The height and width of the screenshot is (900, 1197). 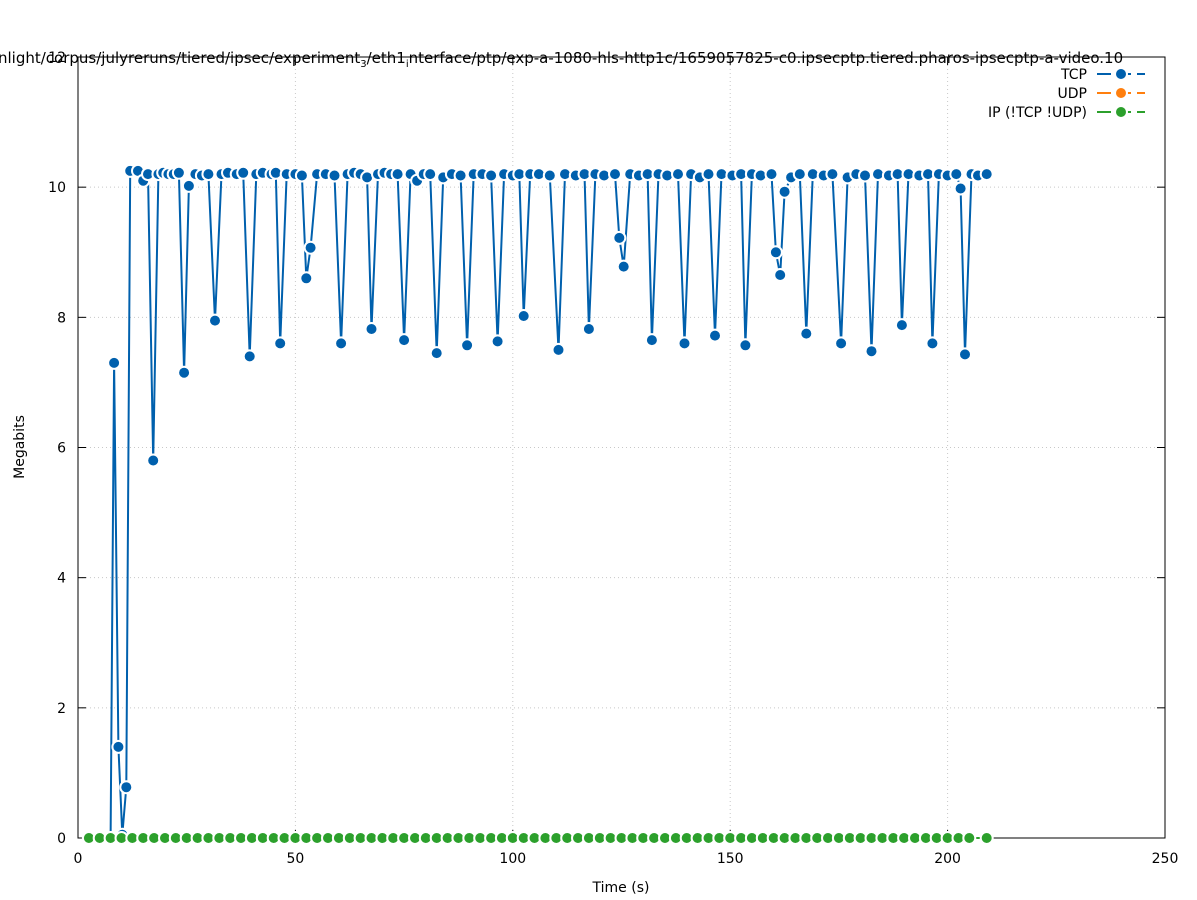 I want to click on title-sub-a: 3, so click(x=363, y=64).